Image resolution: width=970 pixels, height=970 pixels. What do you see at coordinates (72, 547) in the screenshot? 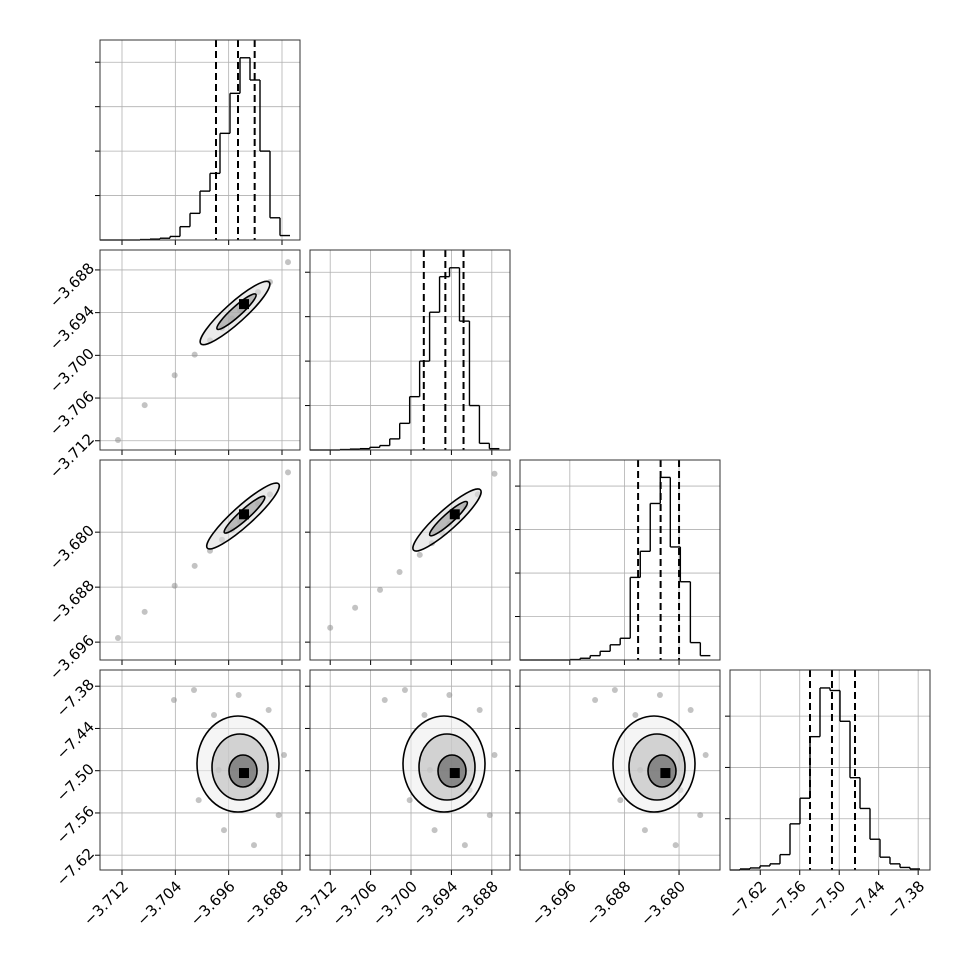
I see `y-tick-label: −3.680` at bounding box center [72, 547].